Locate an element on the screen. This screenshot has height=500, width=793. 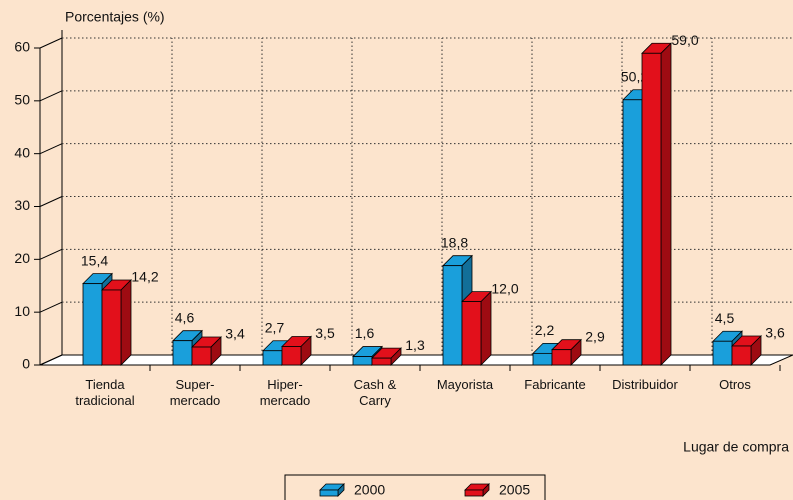
value-label: 59,0 is located at coordinates (684, 40).